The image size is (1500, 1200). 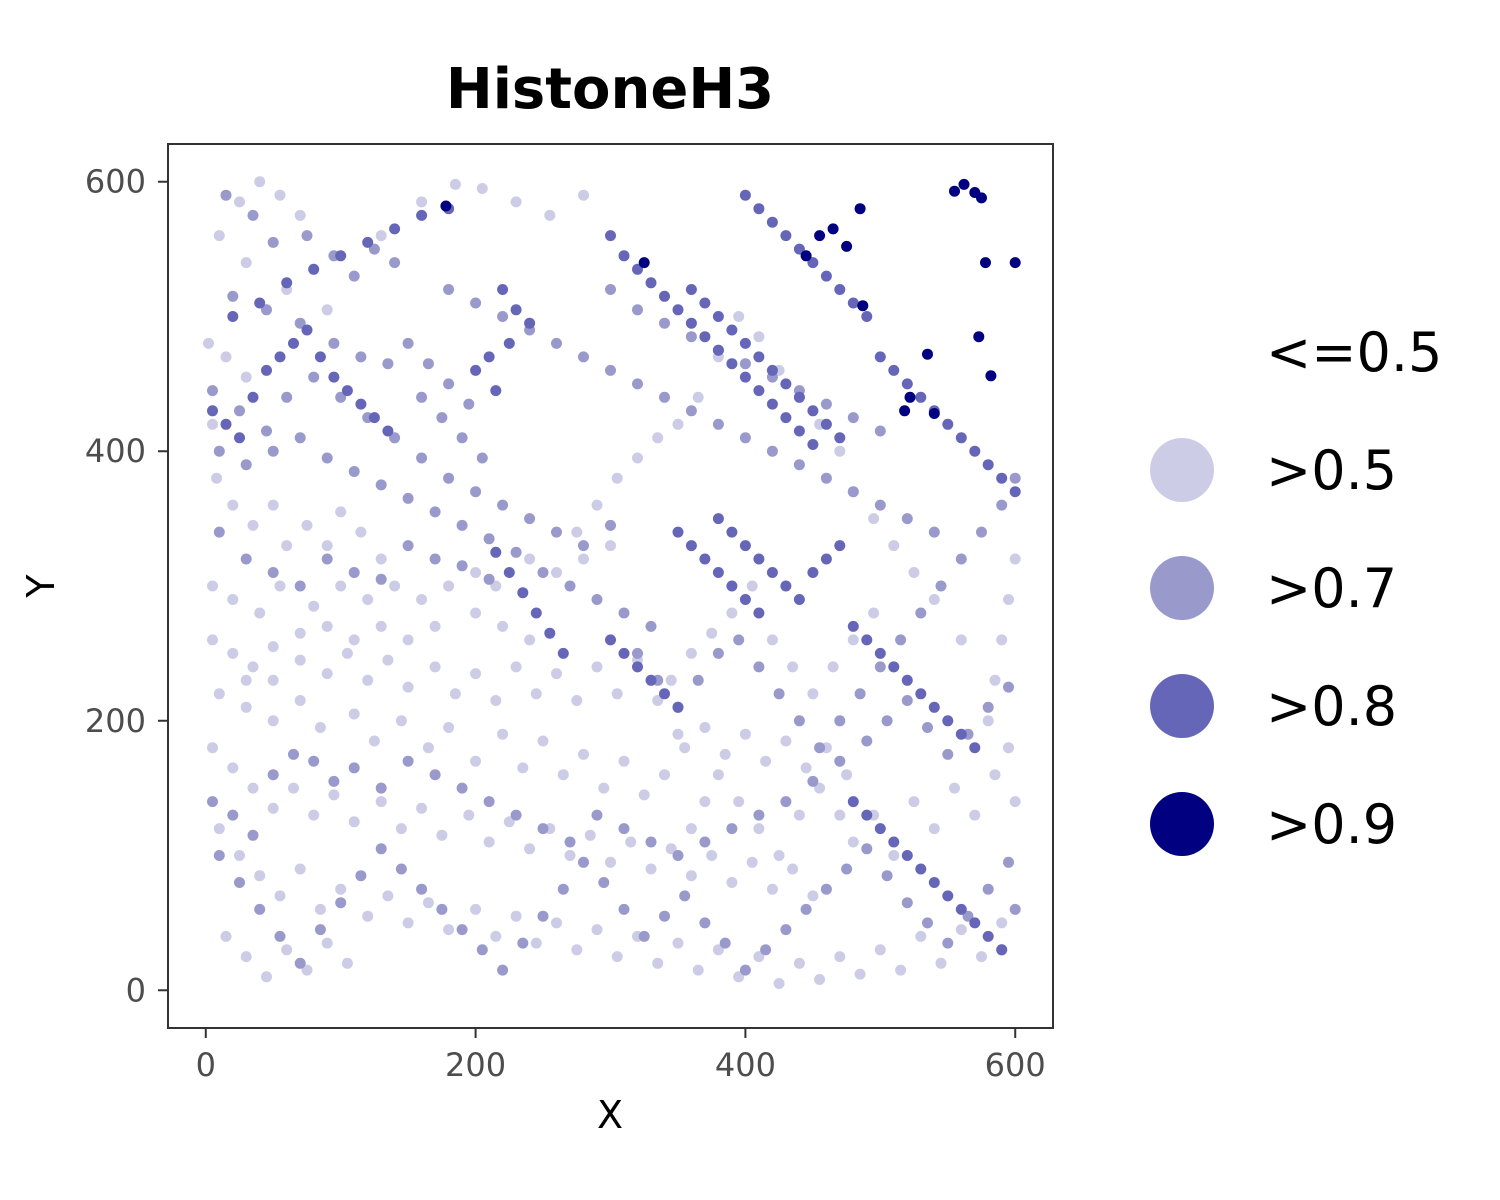 I want to click on legend-label: <=0.5, so click(x=1354, y=352).